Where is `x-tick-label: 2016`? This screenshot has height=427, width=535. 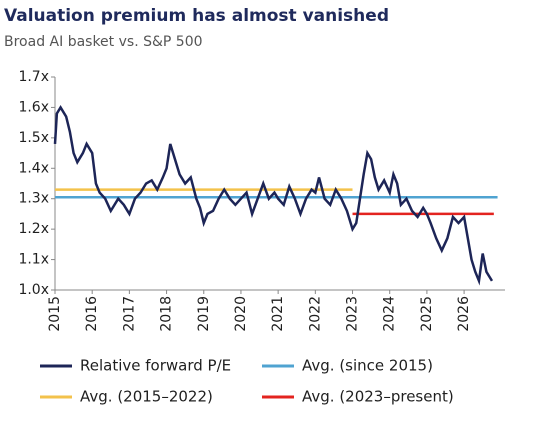 x-tick-label: 2016 is located at coordinates (92, 314).